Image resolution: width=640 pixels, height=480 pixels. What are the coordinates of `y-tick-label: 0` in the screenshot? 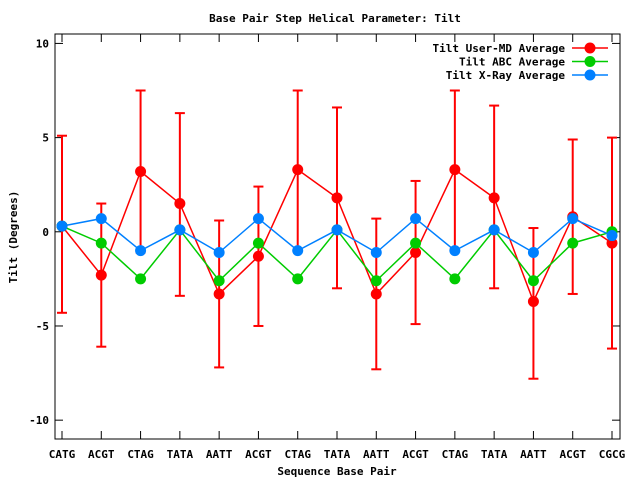 It's located at (45, 232).